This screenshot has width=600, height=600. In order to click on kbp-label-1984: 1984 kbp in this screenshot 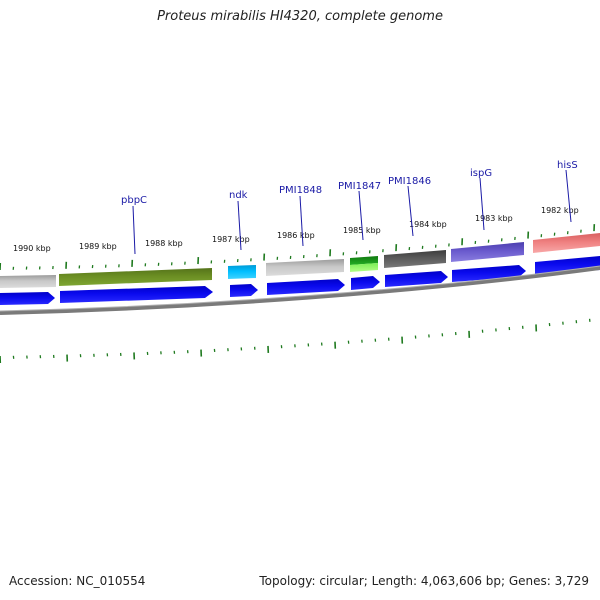, I will do `click(428, 224)`.